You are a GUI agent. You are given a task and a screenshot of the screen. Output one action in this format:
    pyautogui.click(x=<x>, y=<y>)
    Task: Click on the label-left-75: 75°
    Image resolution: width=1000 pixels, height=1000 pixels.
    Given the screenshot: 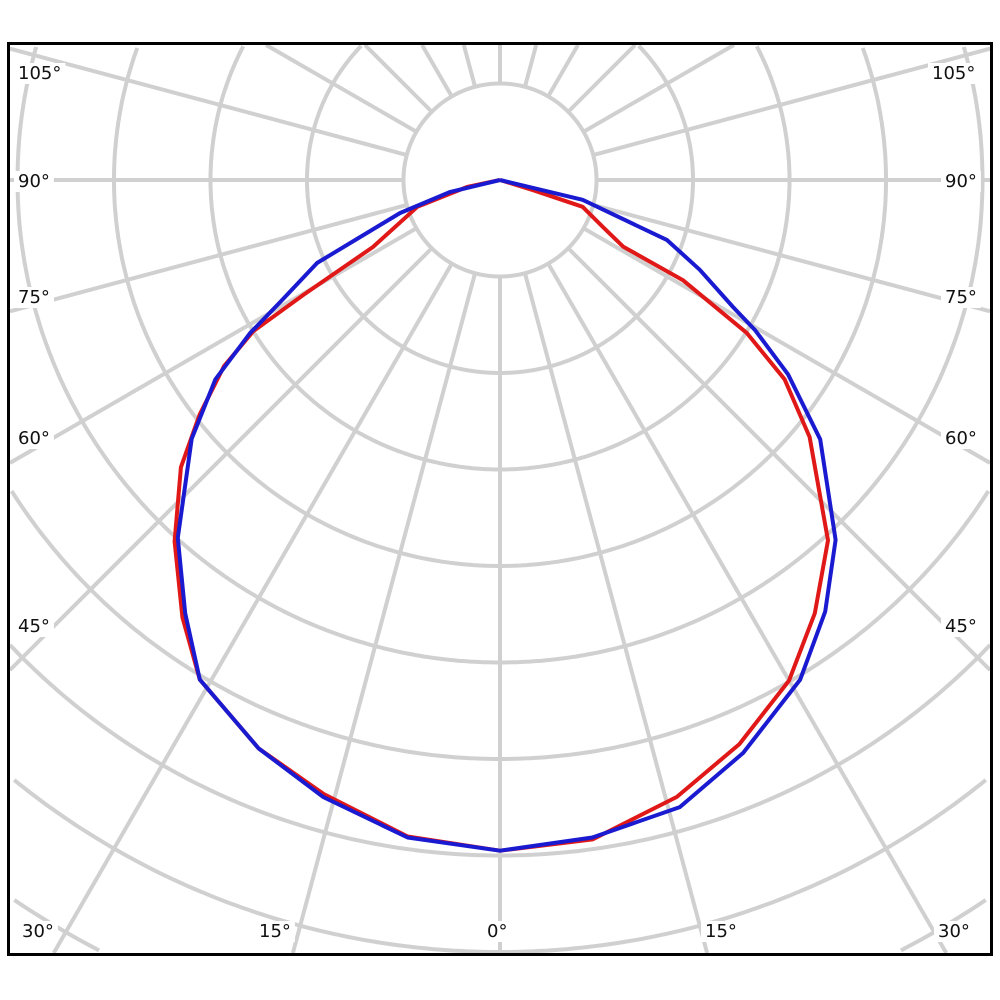 What is the action you would take?
    pyautogui.click(x=34, y=297)
    